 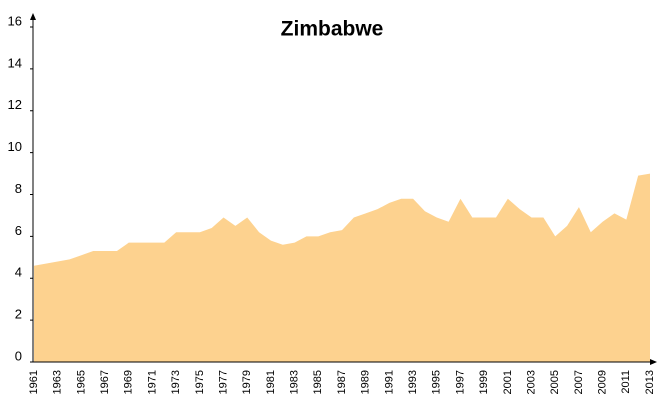 I want to click on y-tick-label: 2, so click(x=18, y=314).